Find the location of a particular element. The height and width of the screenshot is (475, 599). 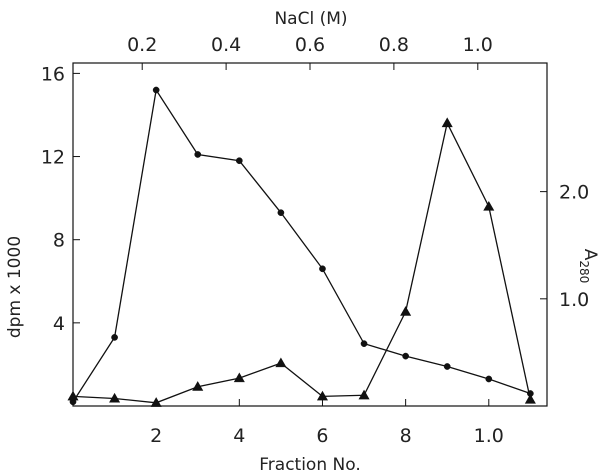

x-tick-label: 1.0 is located at coordinates (489, 436).